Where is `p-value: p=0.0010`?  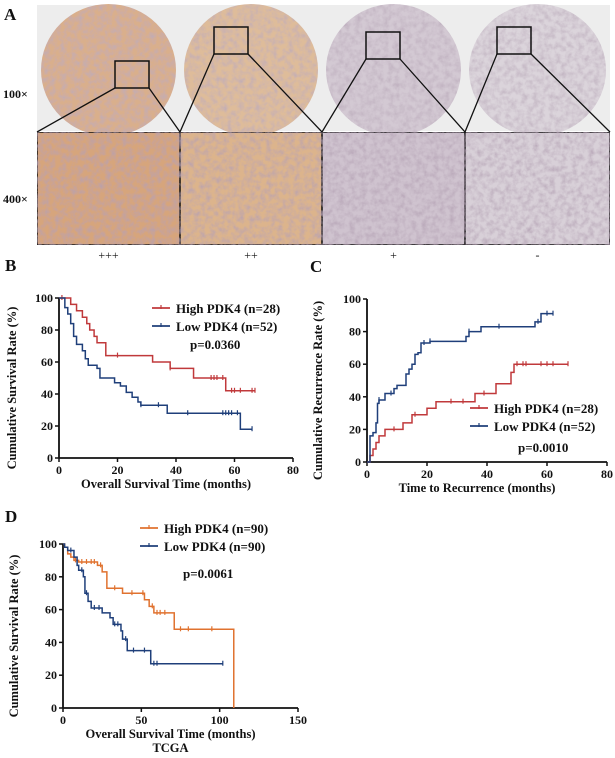 p-value: p=0.0010 is located at coordinates (543, 447).